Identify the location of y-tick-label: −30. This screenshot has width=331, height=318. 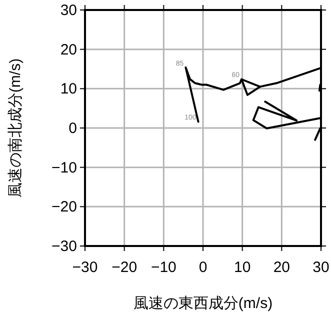
(64, 246).